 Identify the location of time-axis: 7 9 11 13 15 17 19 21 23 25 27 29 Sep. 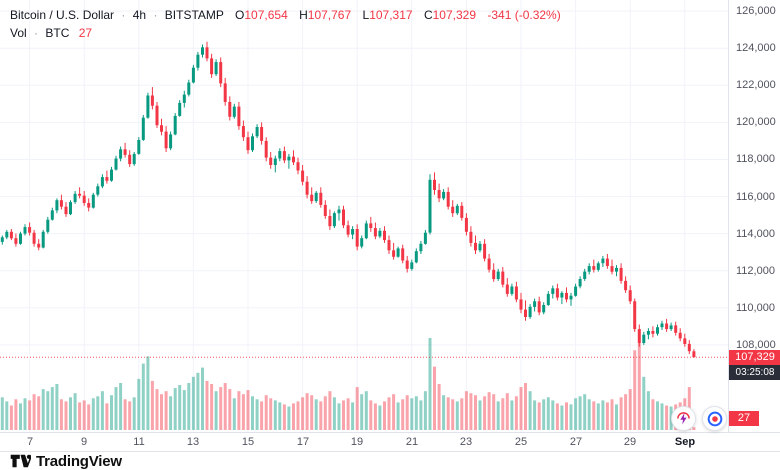
(390, 442).